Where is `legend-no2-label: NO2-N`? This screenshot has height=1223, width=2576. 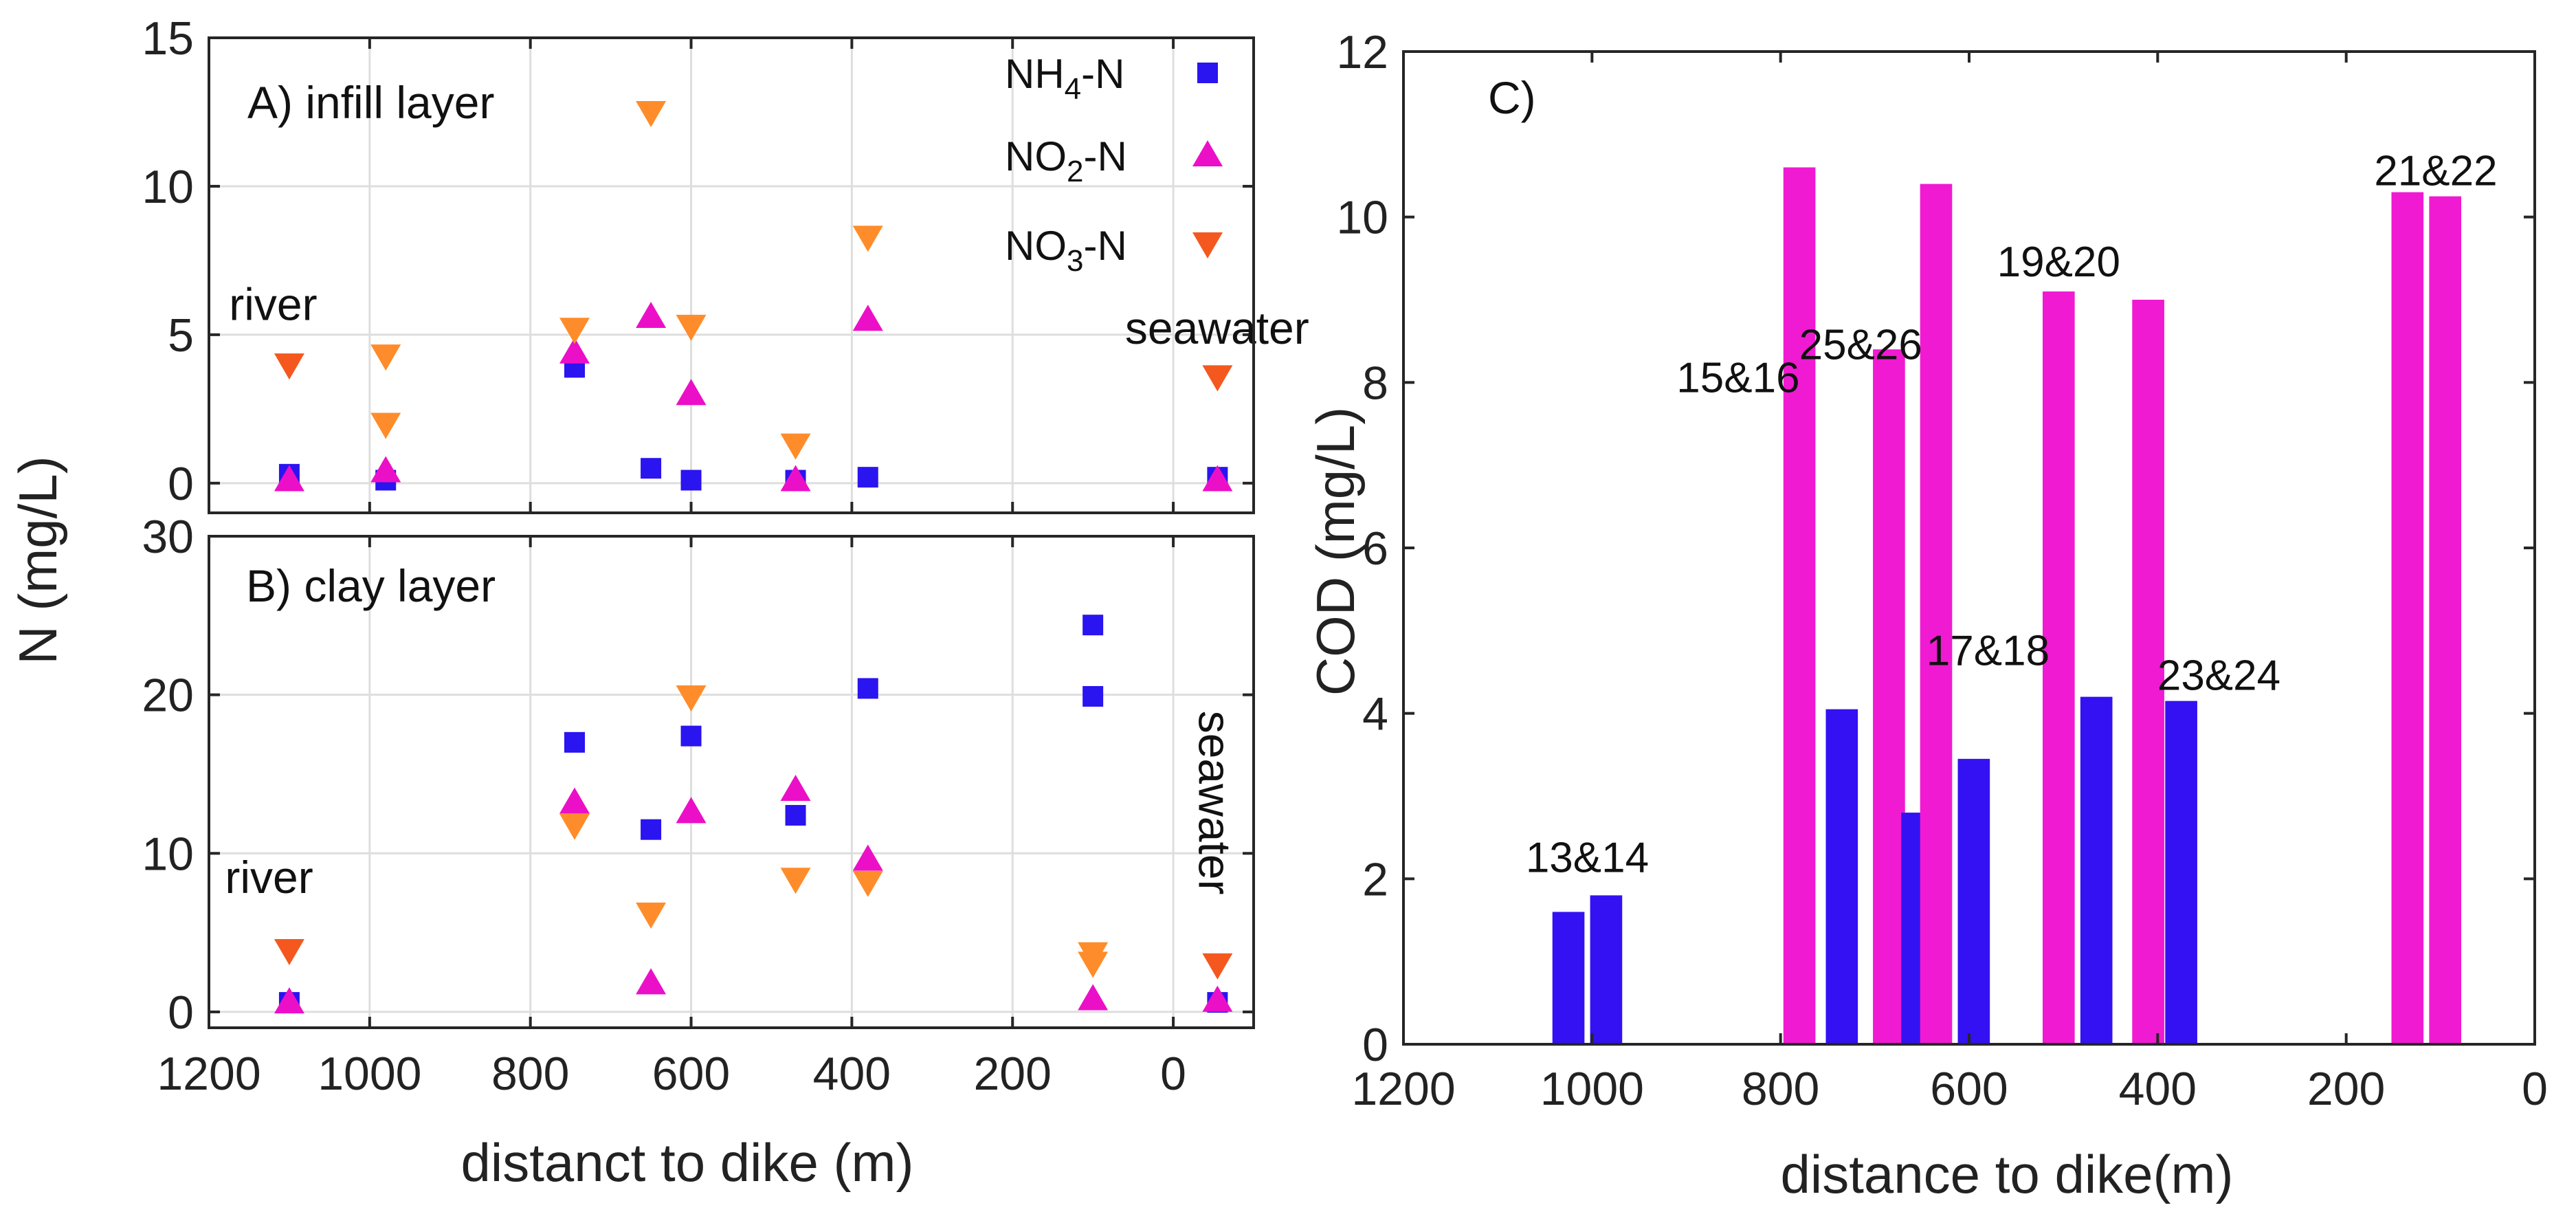
legend-no2-label: NO2-N is located at coordinates (1066, 160).